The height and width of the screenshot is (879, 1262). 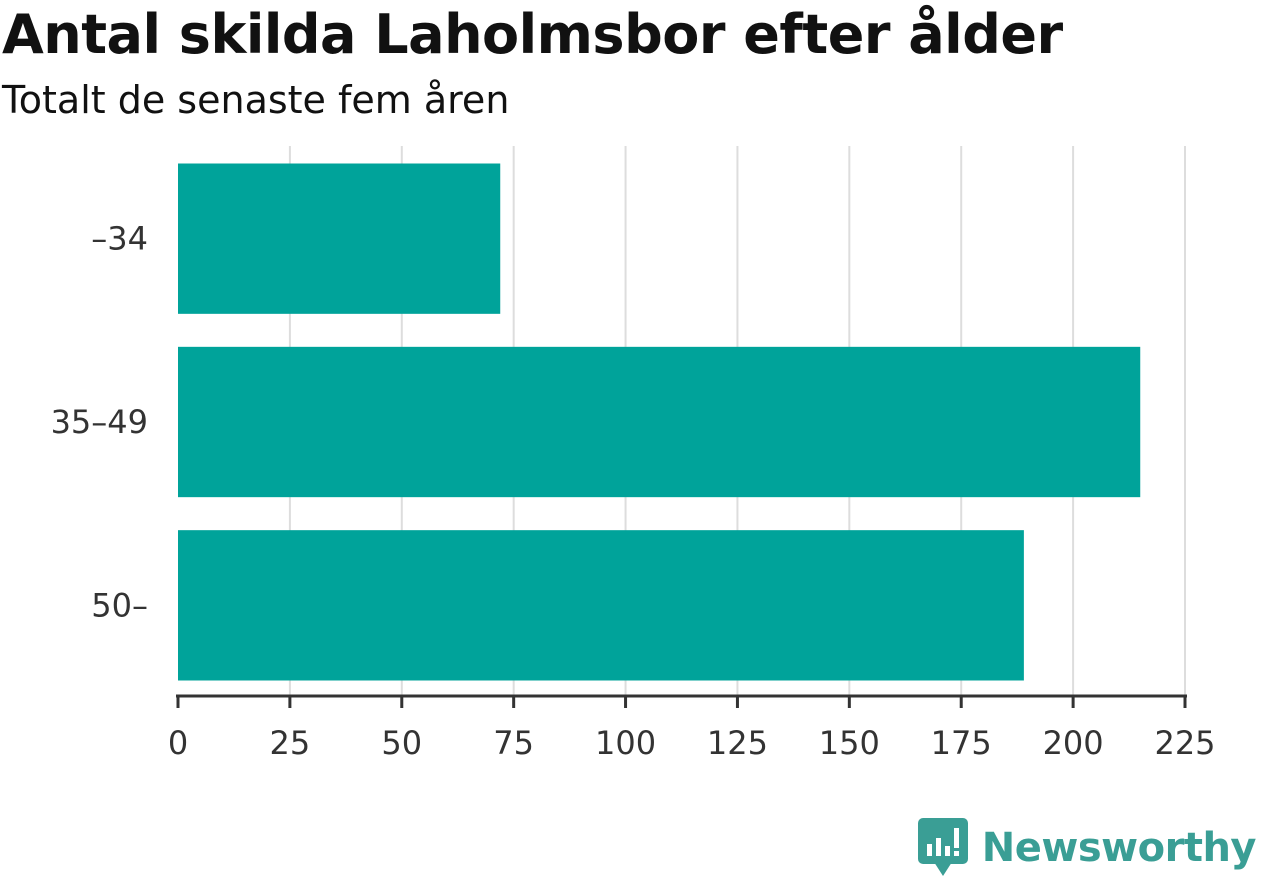 I want to click on y-tick-label: –34, so click(x=119, y=239).